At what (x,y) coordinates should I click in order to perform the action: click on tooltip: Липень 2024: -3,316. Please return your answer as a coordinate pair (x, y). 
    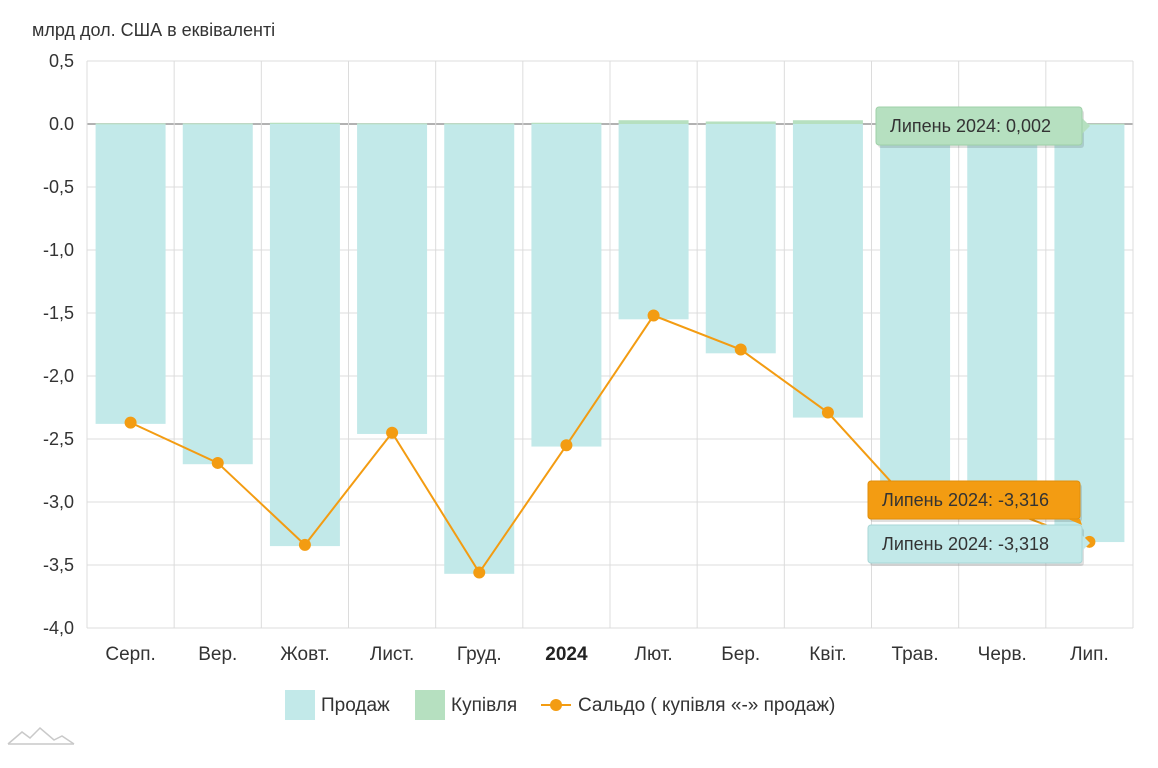
    Looking at the image, I should click on (974, 502).